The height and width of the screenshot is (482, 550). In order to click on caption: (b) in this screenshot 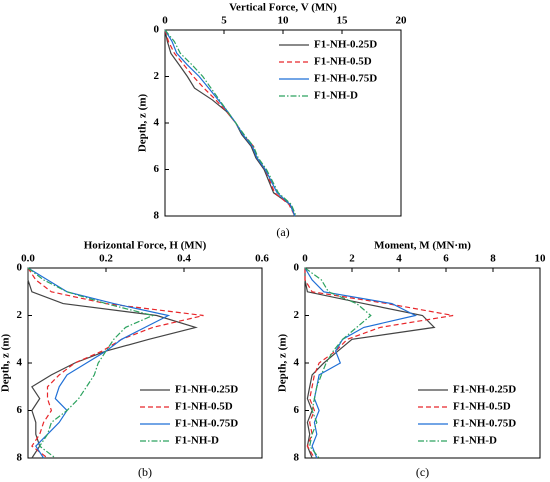, I will do `click(145, 472)`.